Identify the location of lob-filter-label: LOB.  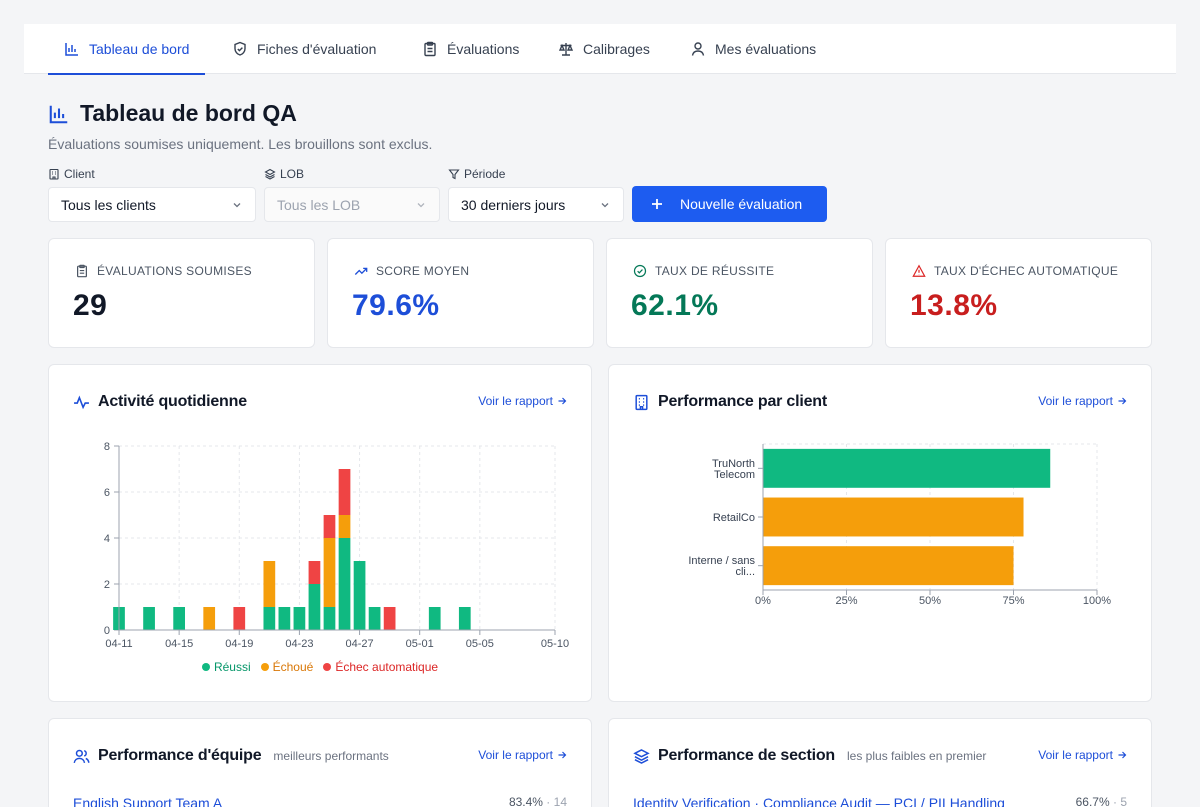
(284, 174).